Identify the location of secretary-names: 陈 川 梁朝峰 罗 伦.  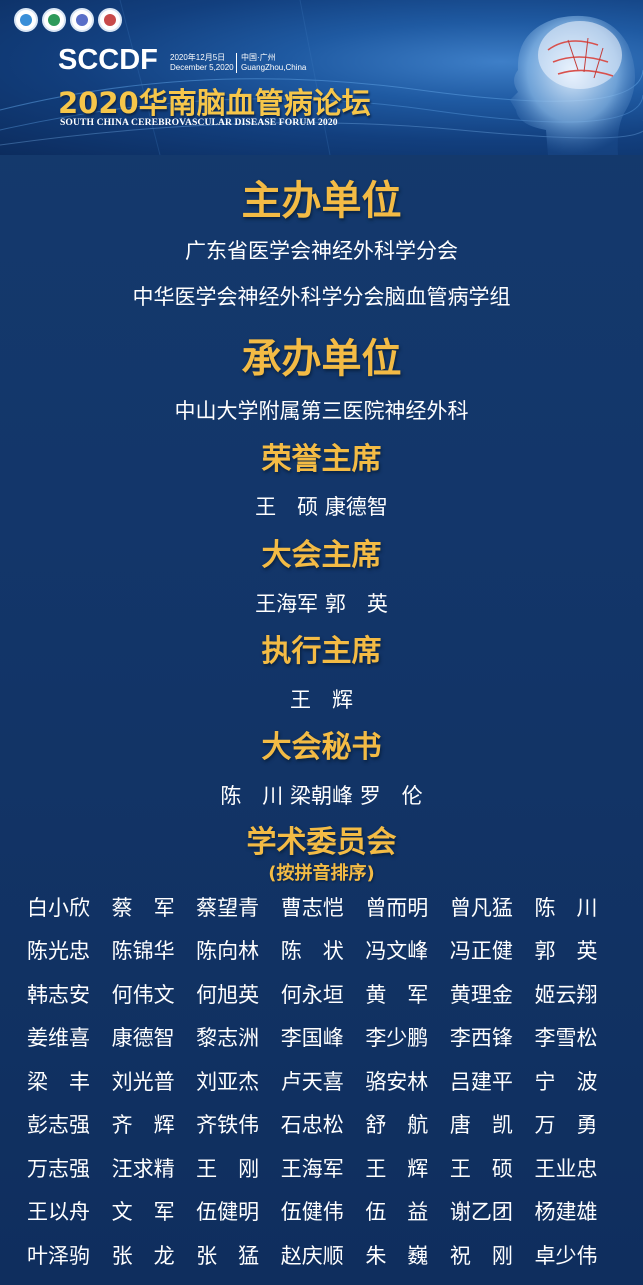
(321, 796).